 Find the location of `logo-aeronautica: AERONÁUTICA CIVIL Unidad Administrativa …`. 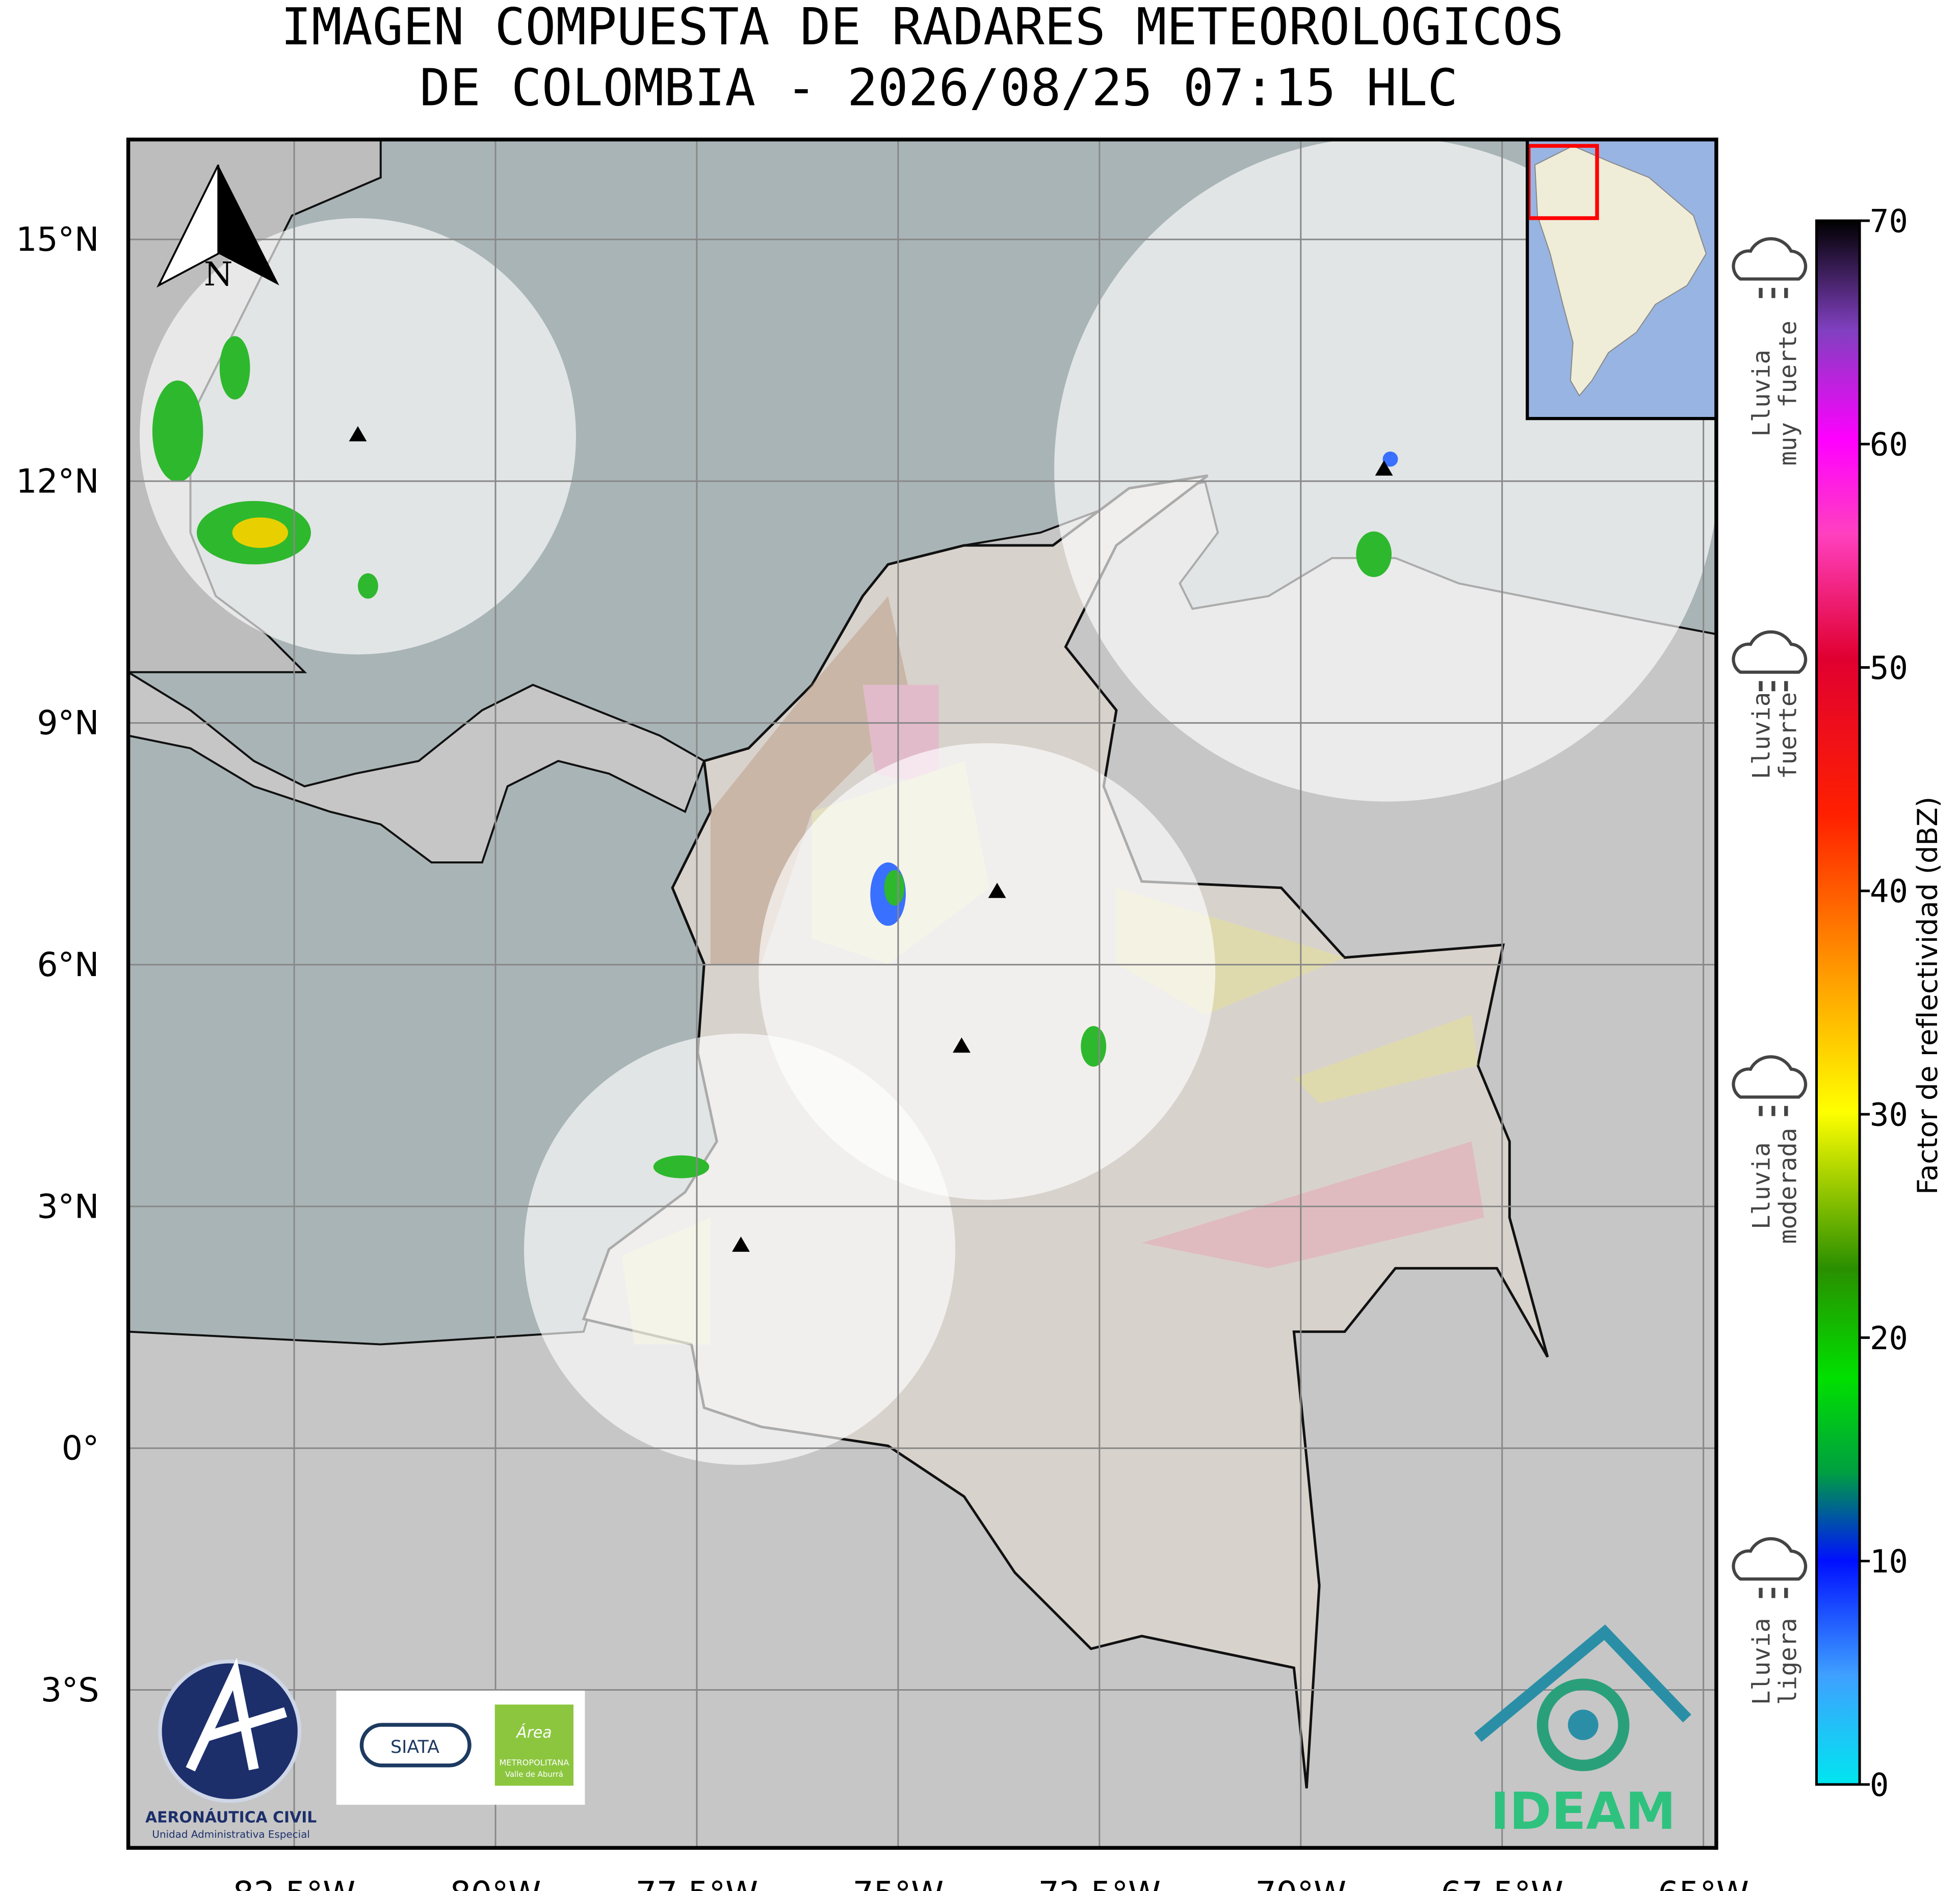

logo-aeronautica: AERONÁUTICA CIVIL Unidad Administrativa … is located at coordinates (231, 1749).